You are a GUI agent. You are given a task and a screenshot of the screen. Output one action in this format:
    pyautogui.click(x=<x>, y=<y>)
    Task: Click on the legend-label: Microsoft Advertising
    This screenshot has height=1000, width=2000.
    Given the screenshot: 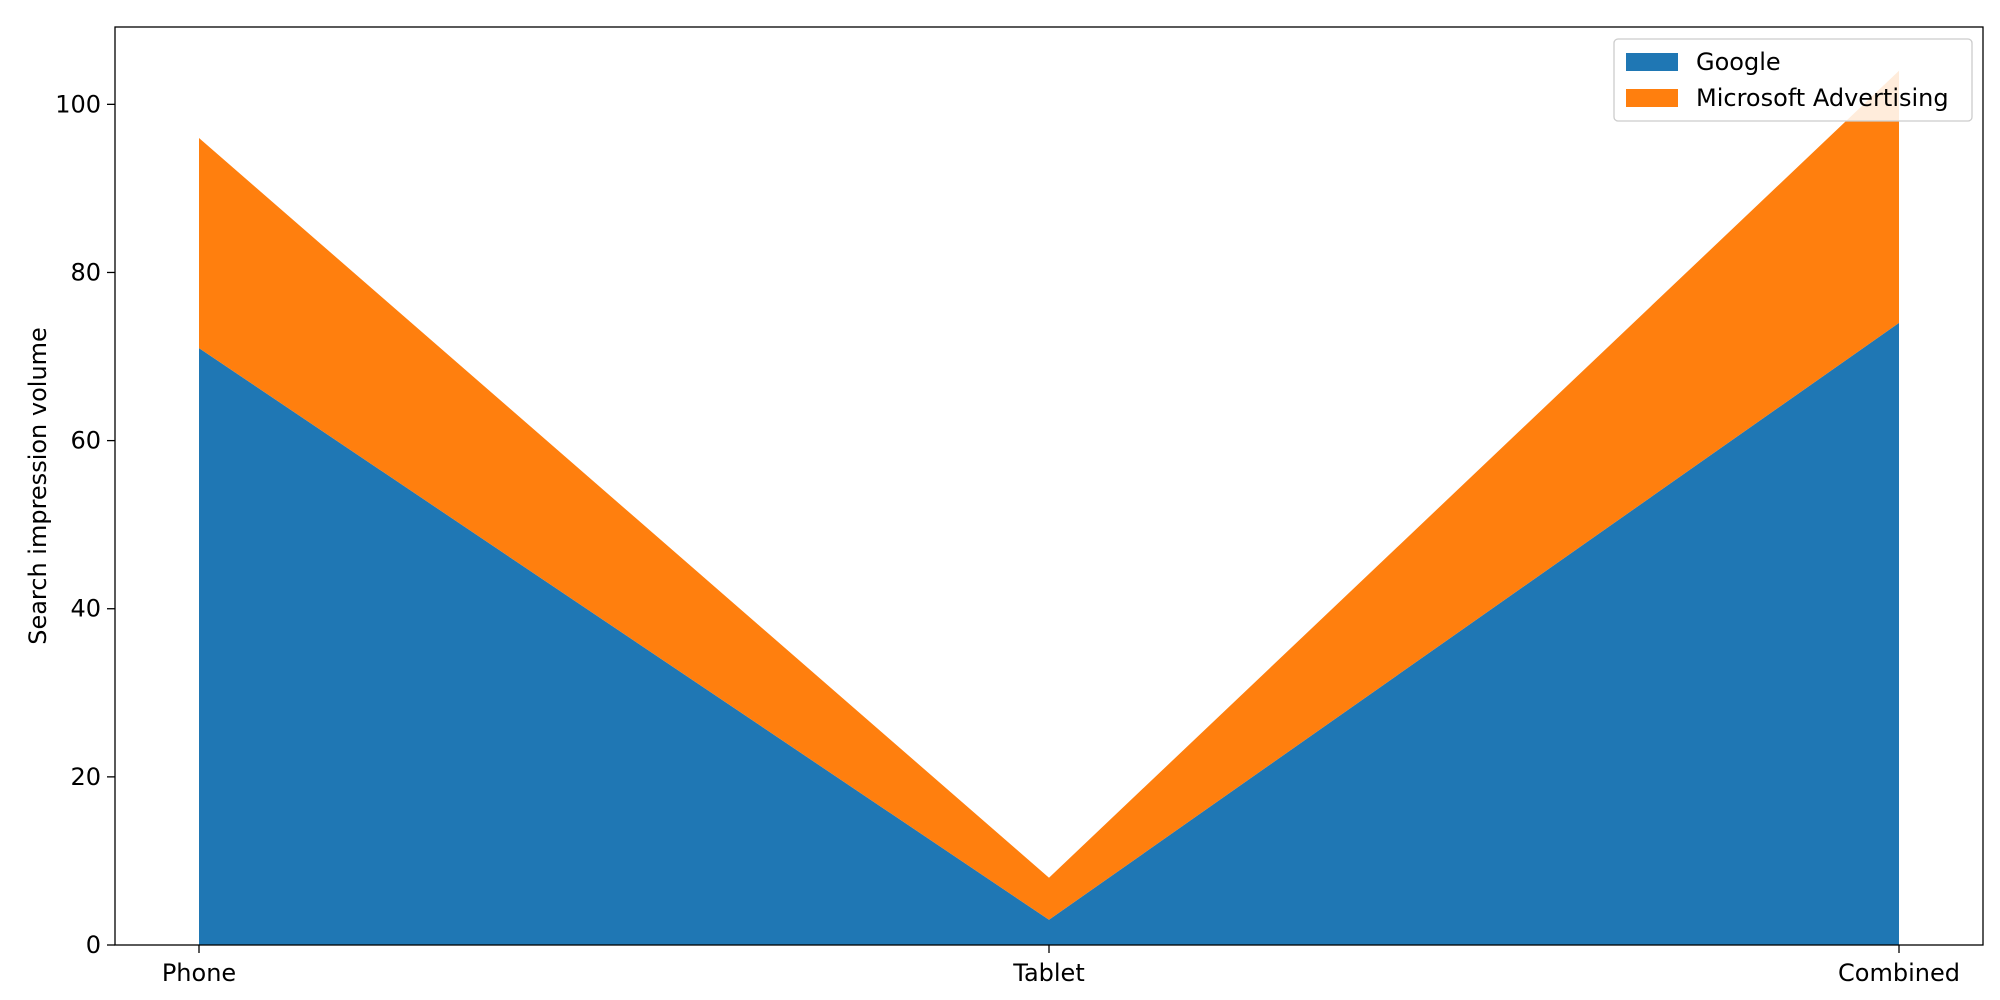 What is the action you would take?
    pyautogui.click(x=1822, y=98)
    